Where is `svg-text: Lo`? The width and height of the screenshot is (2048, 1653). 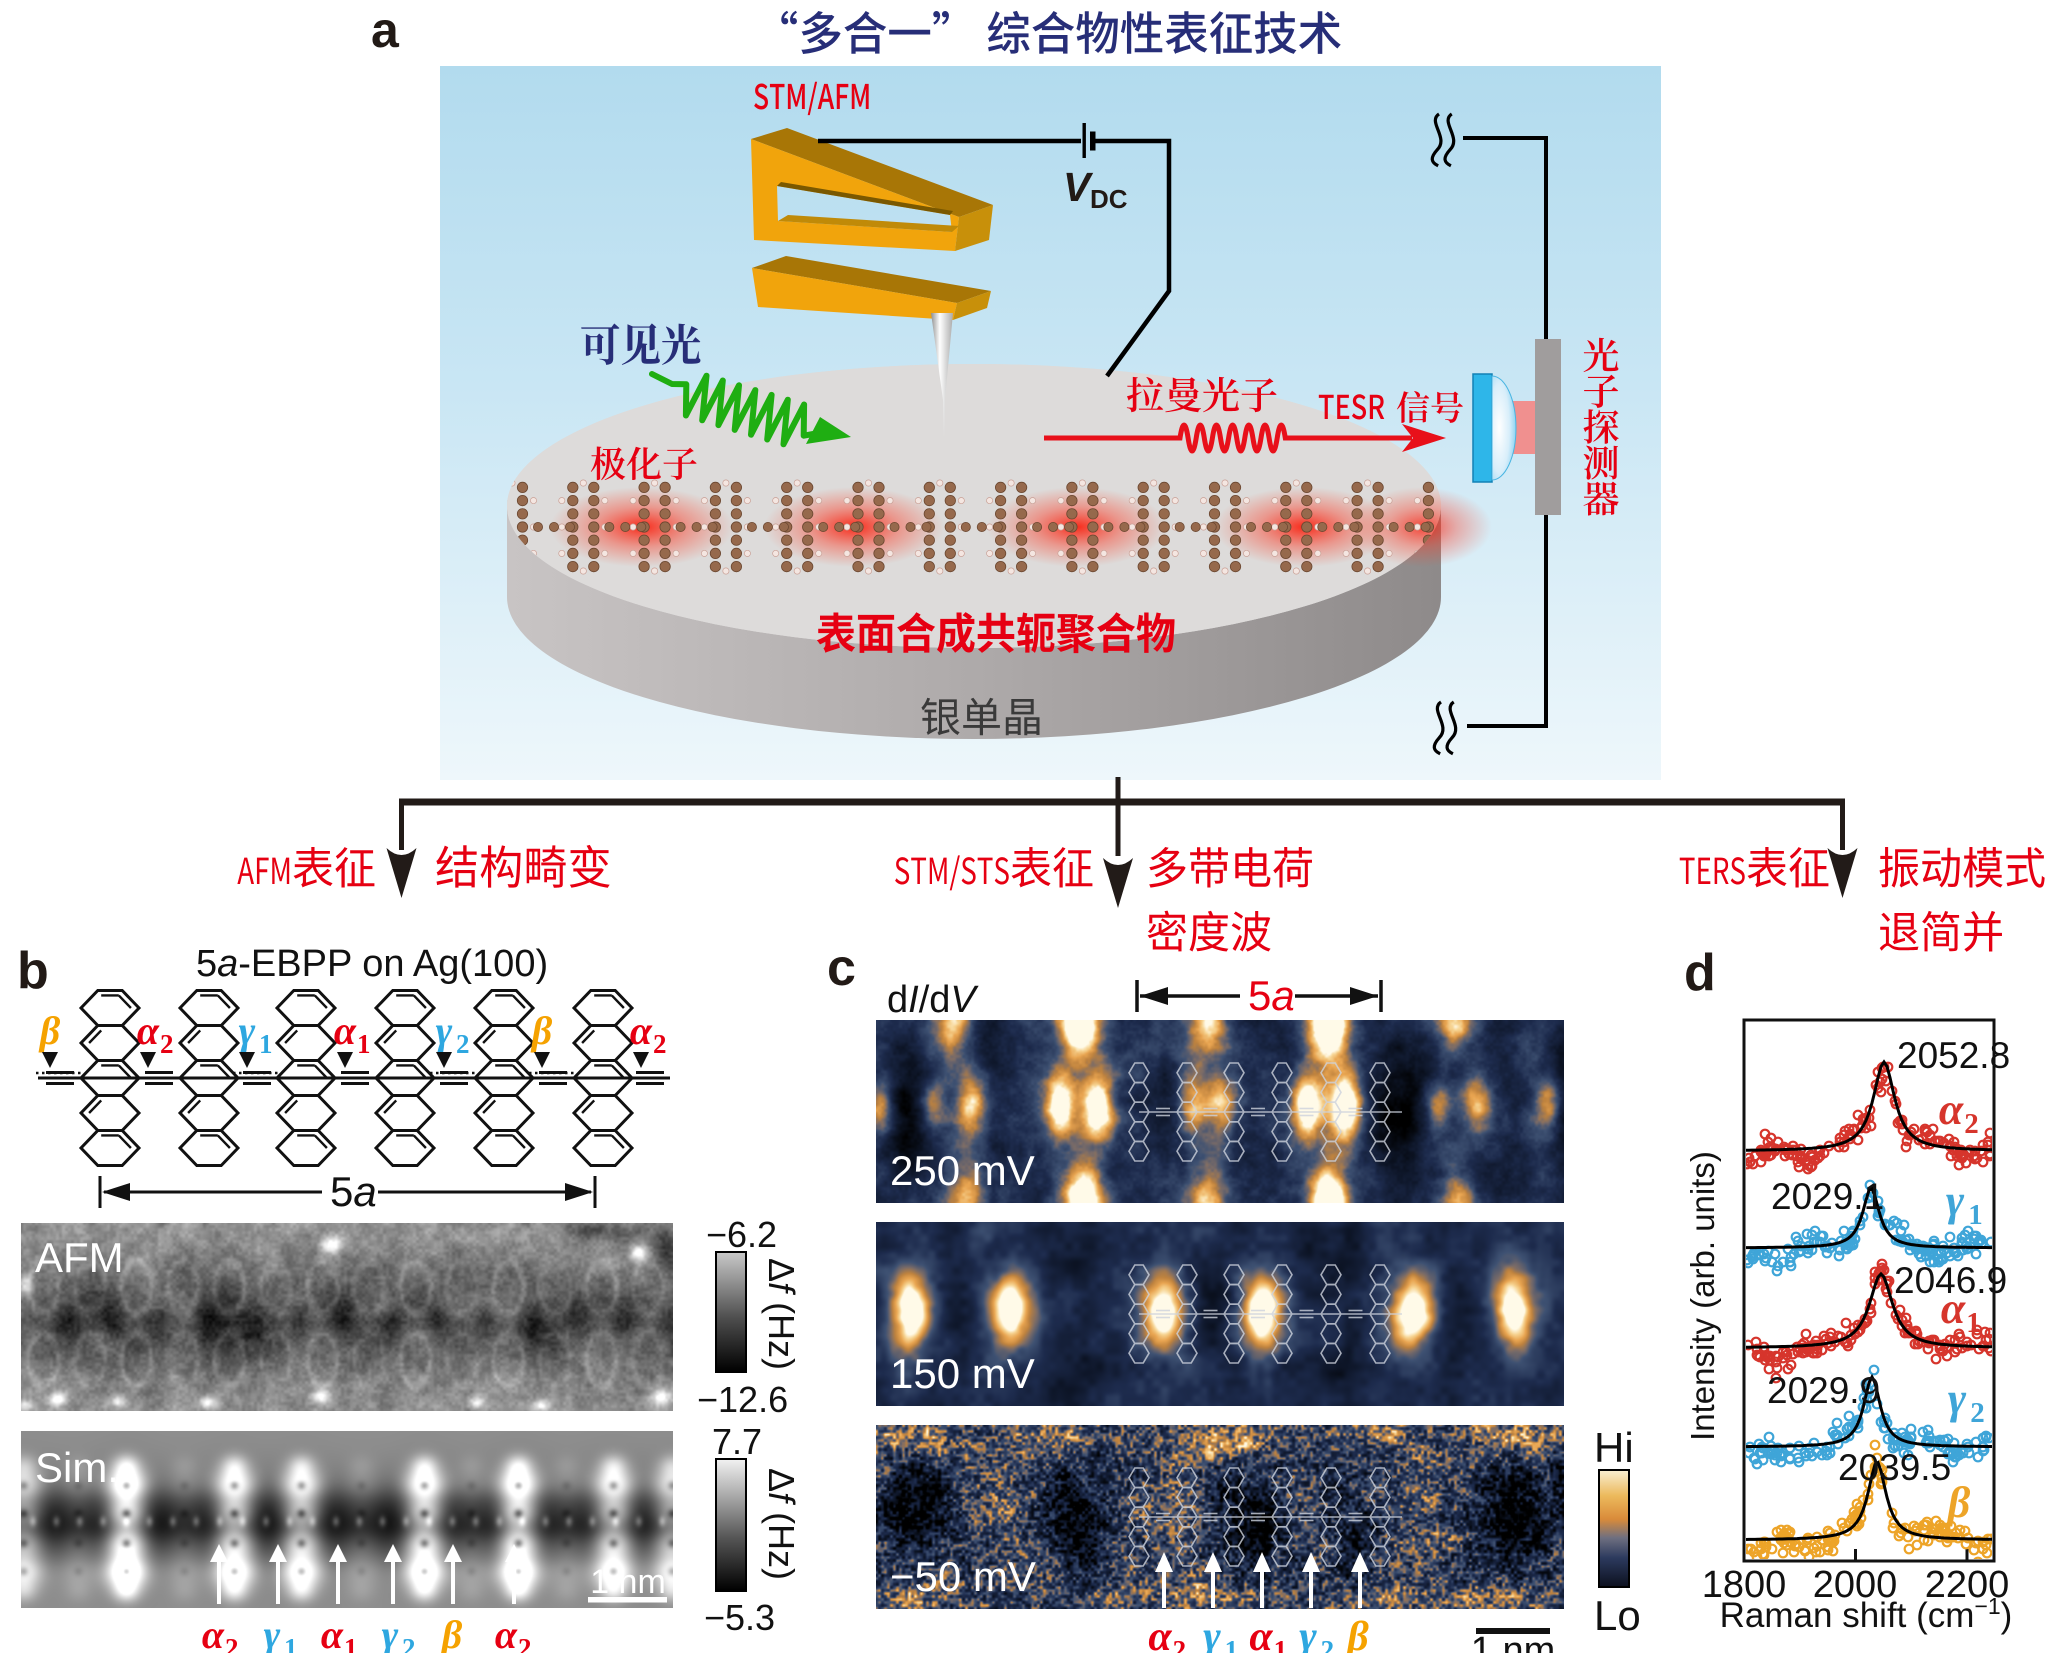 svg-text: Lo is located at coordinates (1617, 1615).